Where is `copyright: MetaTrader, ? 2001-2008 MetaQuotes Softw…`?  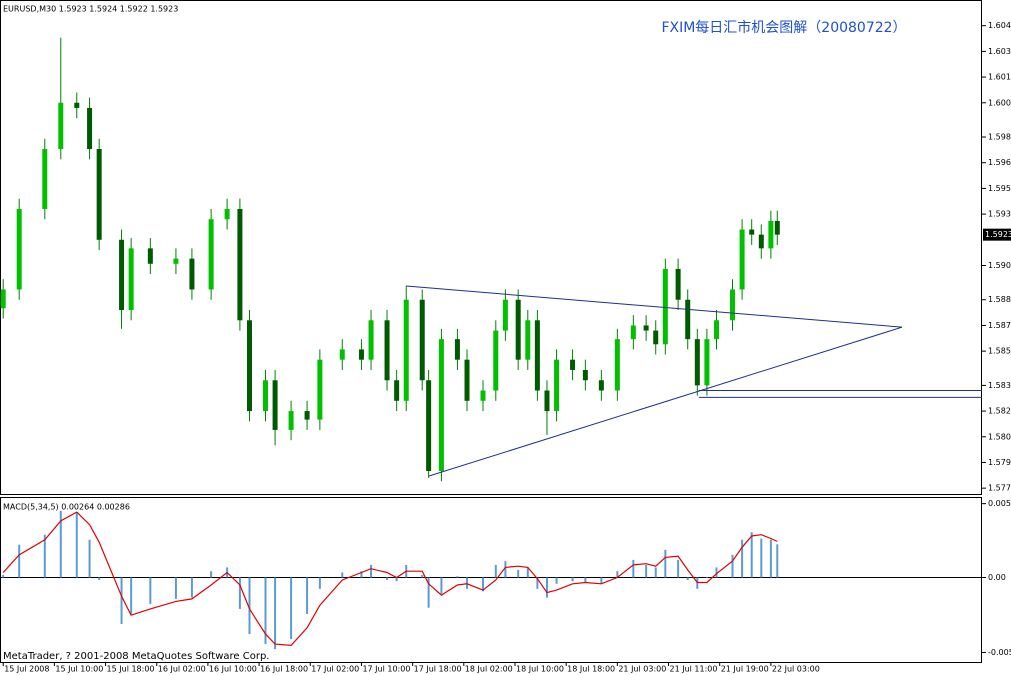
copyright: MetaTrader, ? 2001-2008 MetaQuotes Softw… is located at coordinates (136, 656).